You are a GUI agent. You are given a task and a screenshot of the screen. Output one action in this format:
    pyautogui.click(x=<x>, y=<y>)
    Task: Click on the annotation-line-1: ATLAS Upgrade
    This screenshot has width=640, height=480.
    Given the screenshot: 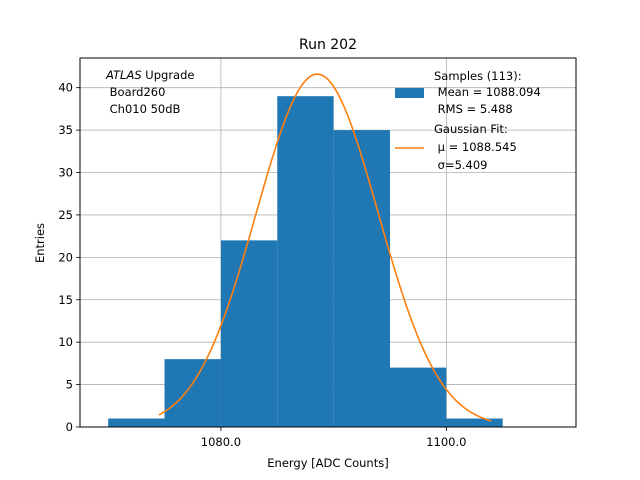 What is the action you would take?
    pyautogui.click(x=149, y=75)
    